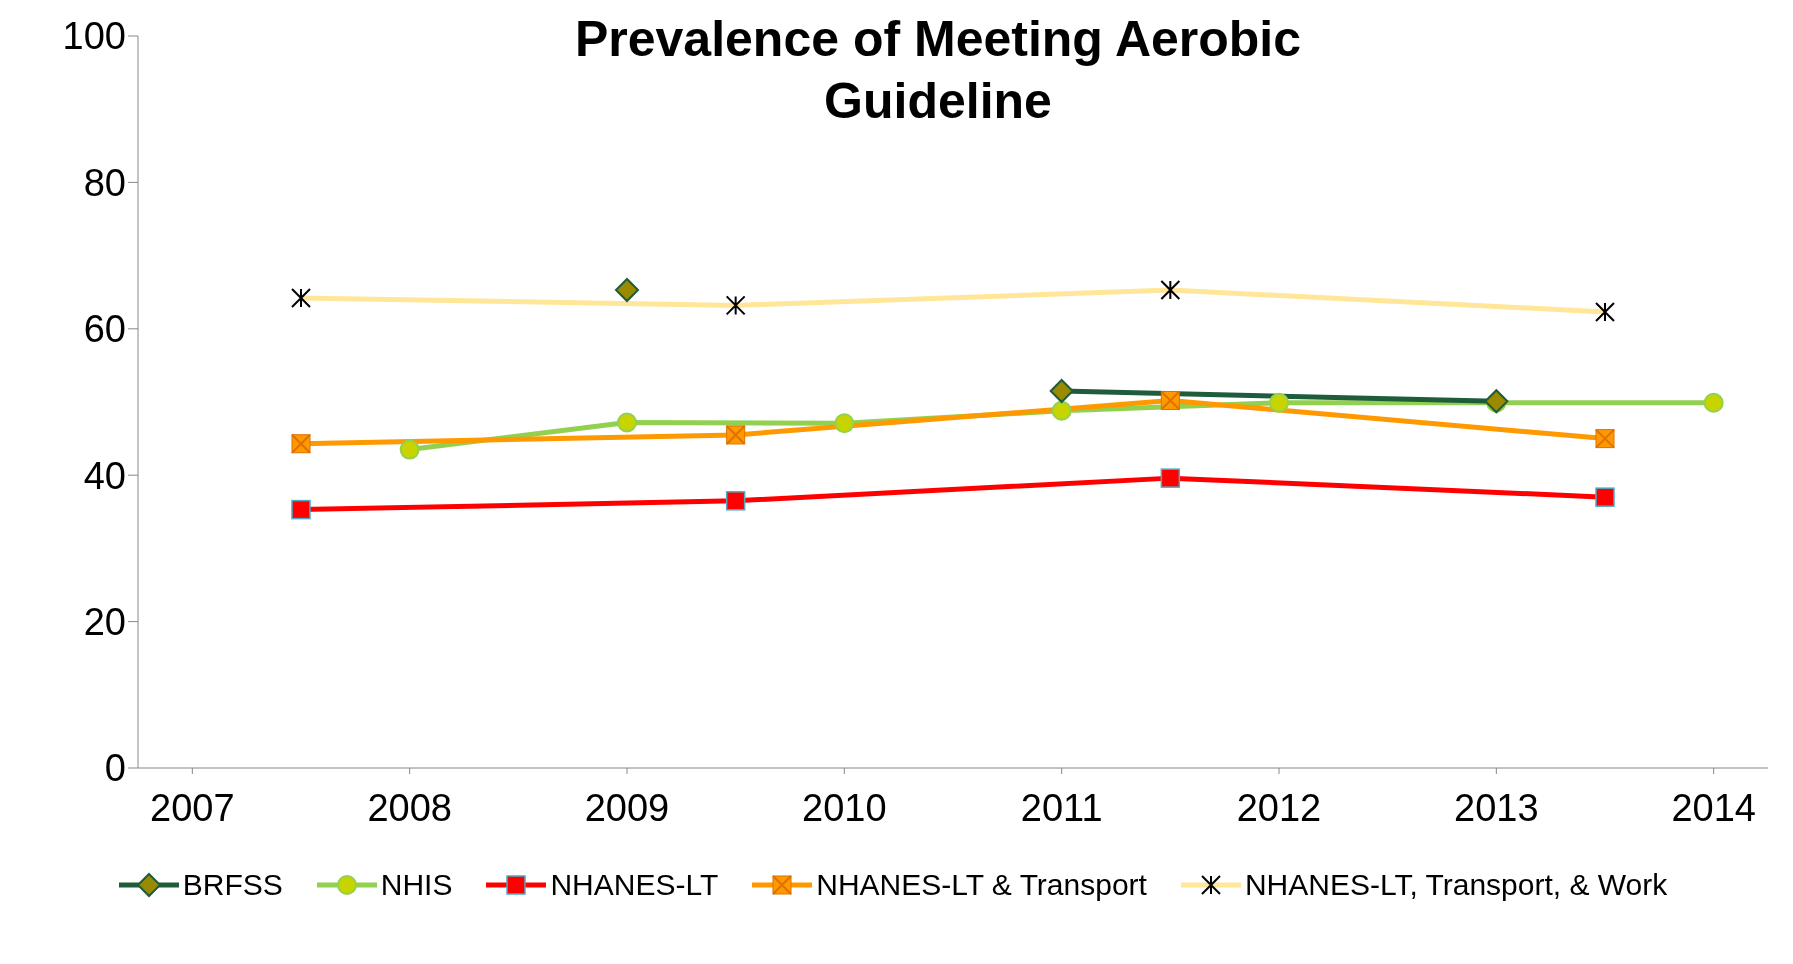  I want to click on x-tick-label: 2008, so click(409, 807).